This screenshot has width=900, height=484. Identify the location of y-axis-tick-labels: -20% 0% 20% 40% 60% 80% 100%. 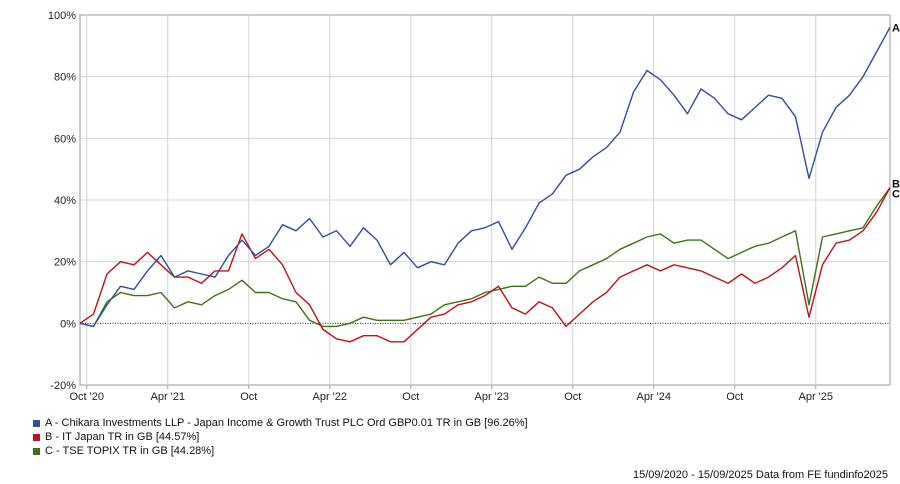
(62, 201).